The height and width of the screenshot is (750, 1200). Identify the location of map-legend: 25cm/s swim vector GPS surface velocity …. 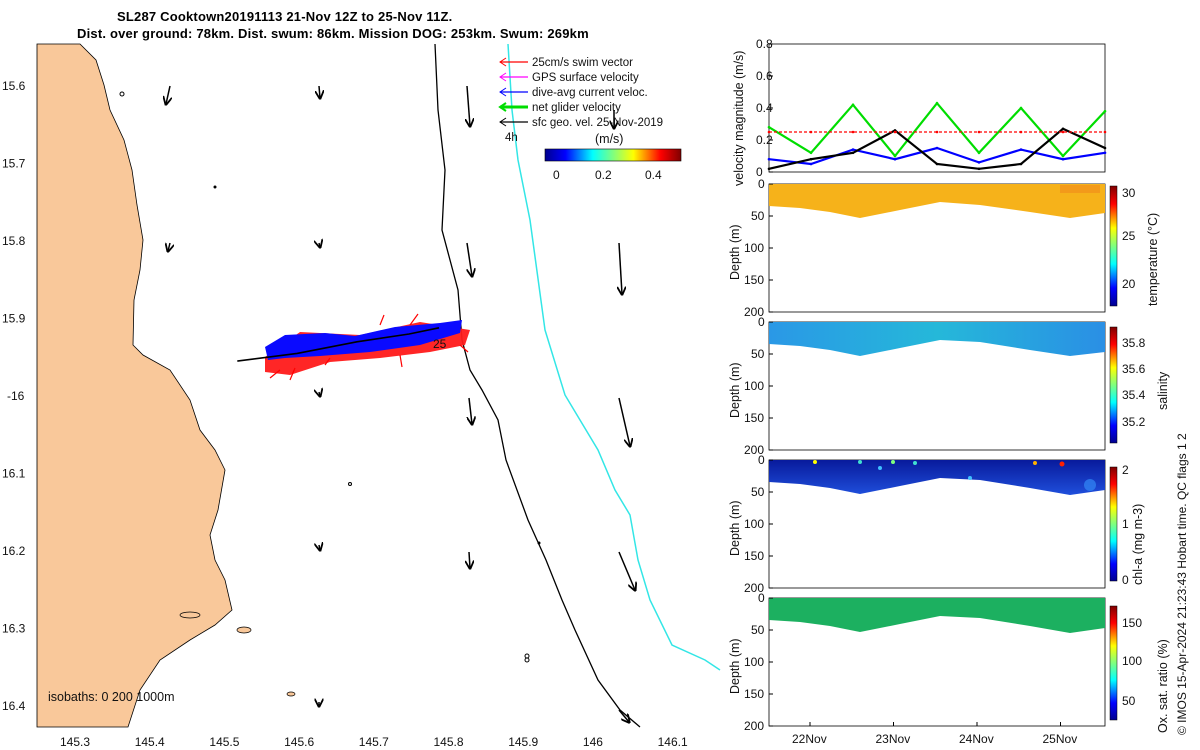
(590, 119).